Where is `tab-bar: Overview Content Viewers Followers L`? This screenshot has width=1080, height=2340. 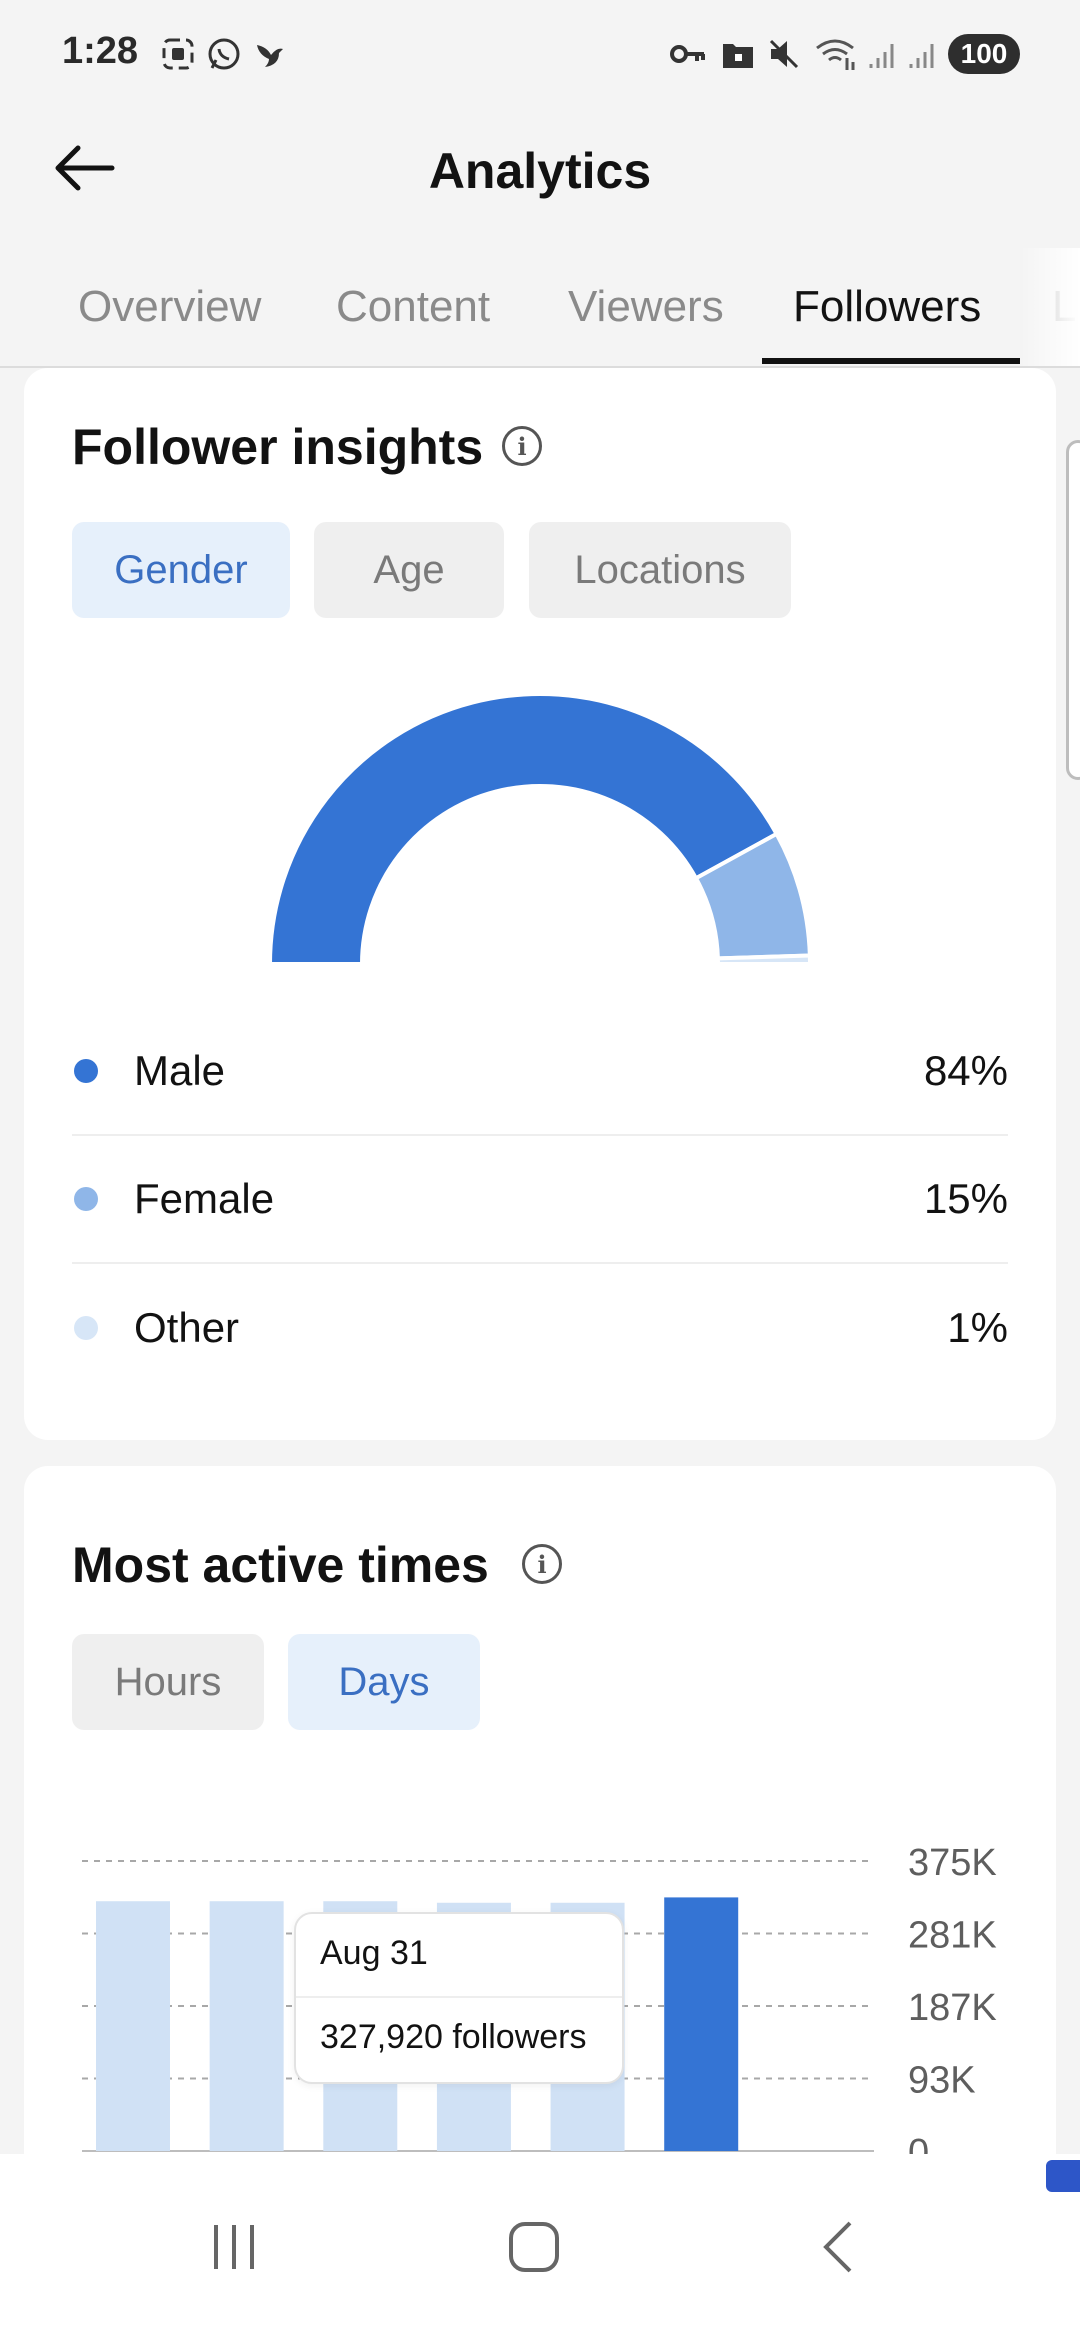 tab-bar: Overview Content Viewers Followers L is located at coordinates (540, 319).